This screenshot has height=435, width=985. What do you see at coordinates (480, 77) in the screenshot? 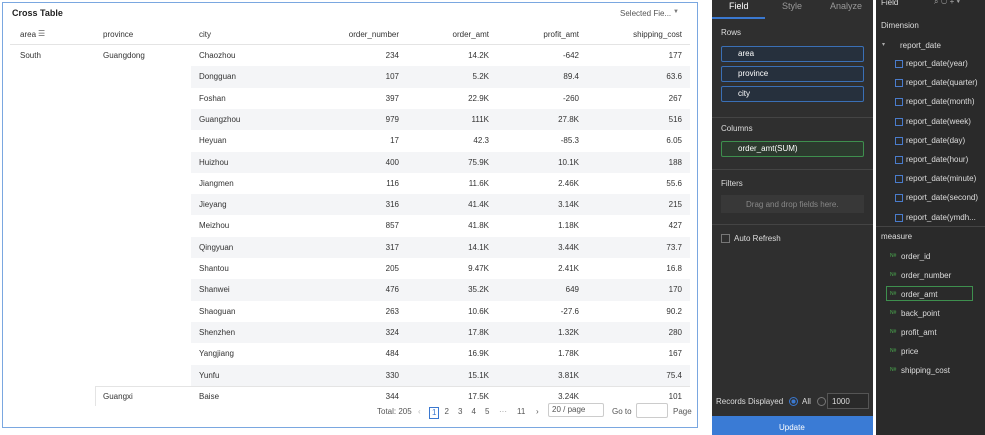
I see `table-cell: 5.2K` at bounding box center [480, 77].